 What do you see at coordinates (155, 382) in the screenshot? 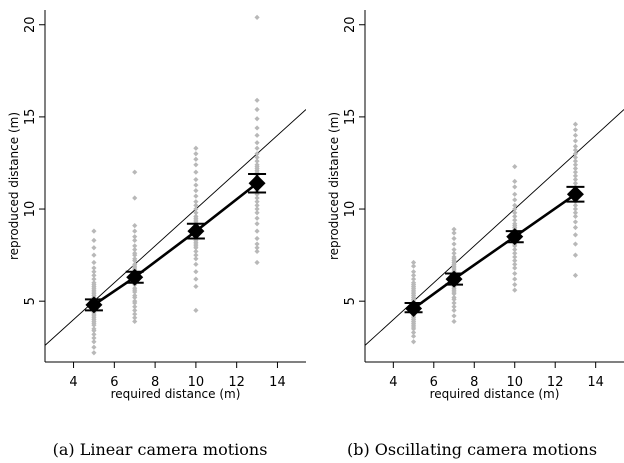
I see `x-tick-label: 8` at bounding box center [155, 382].